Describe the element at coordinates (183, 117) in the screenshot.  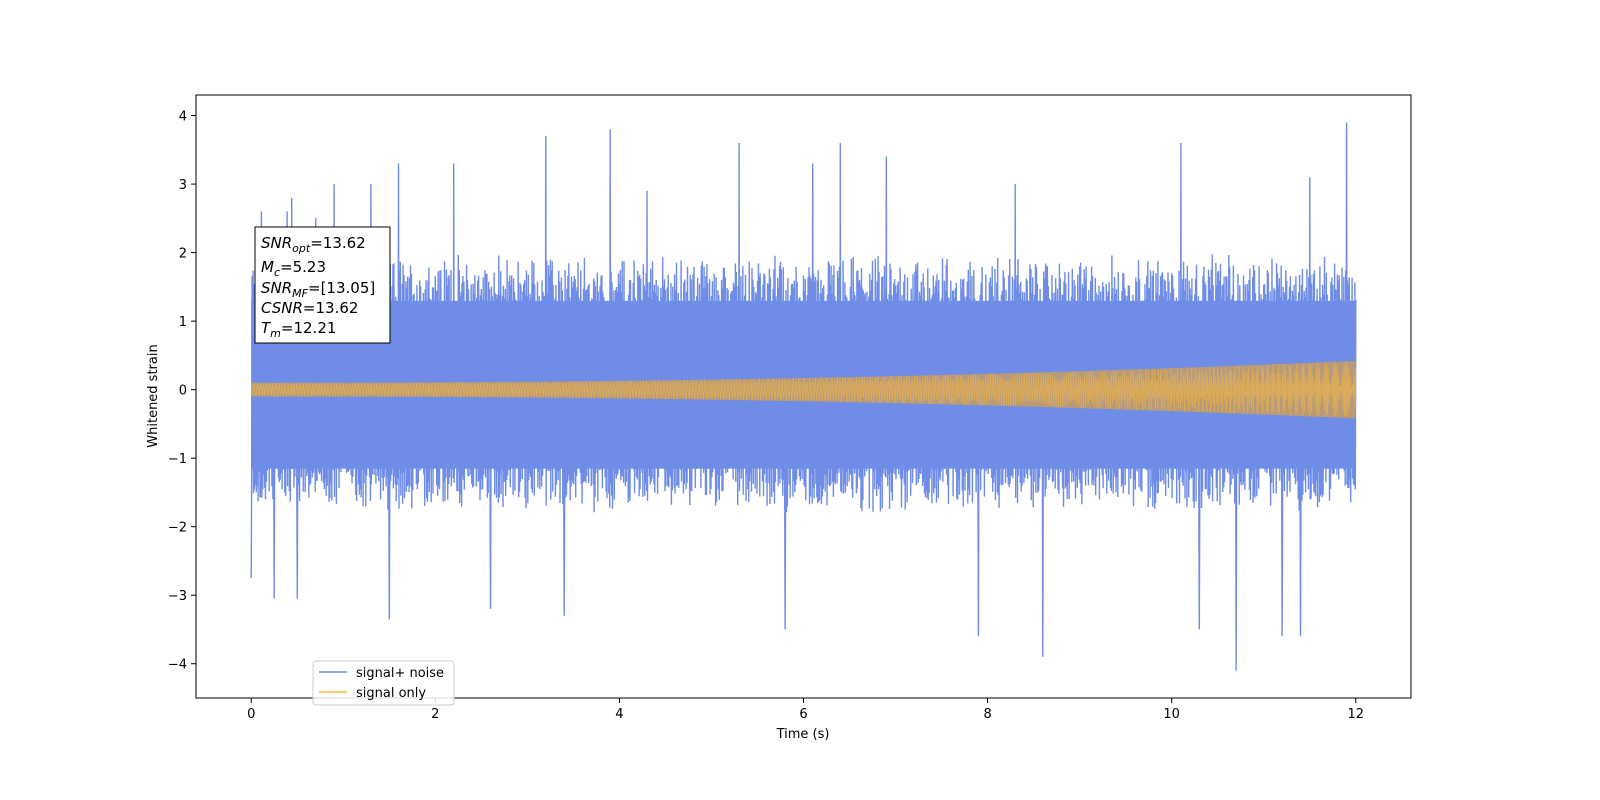
I see `y-tick-label: 4` at that location.